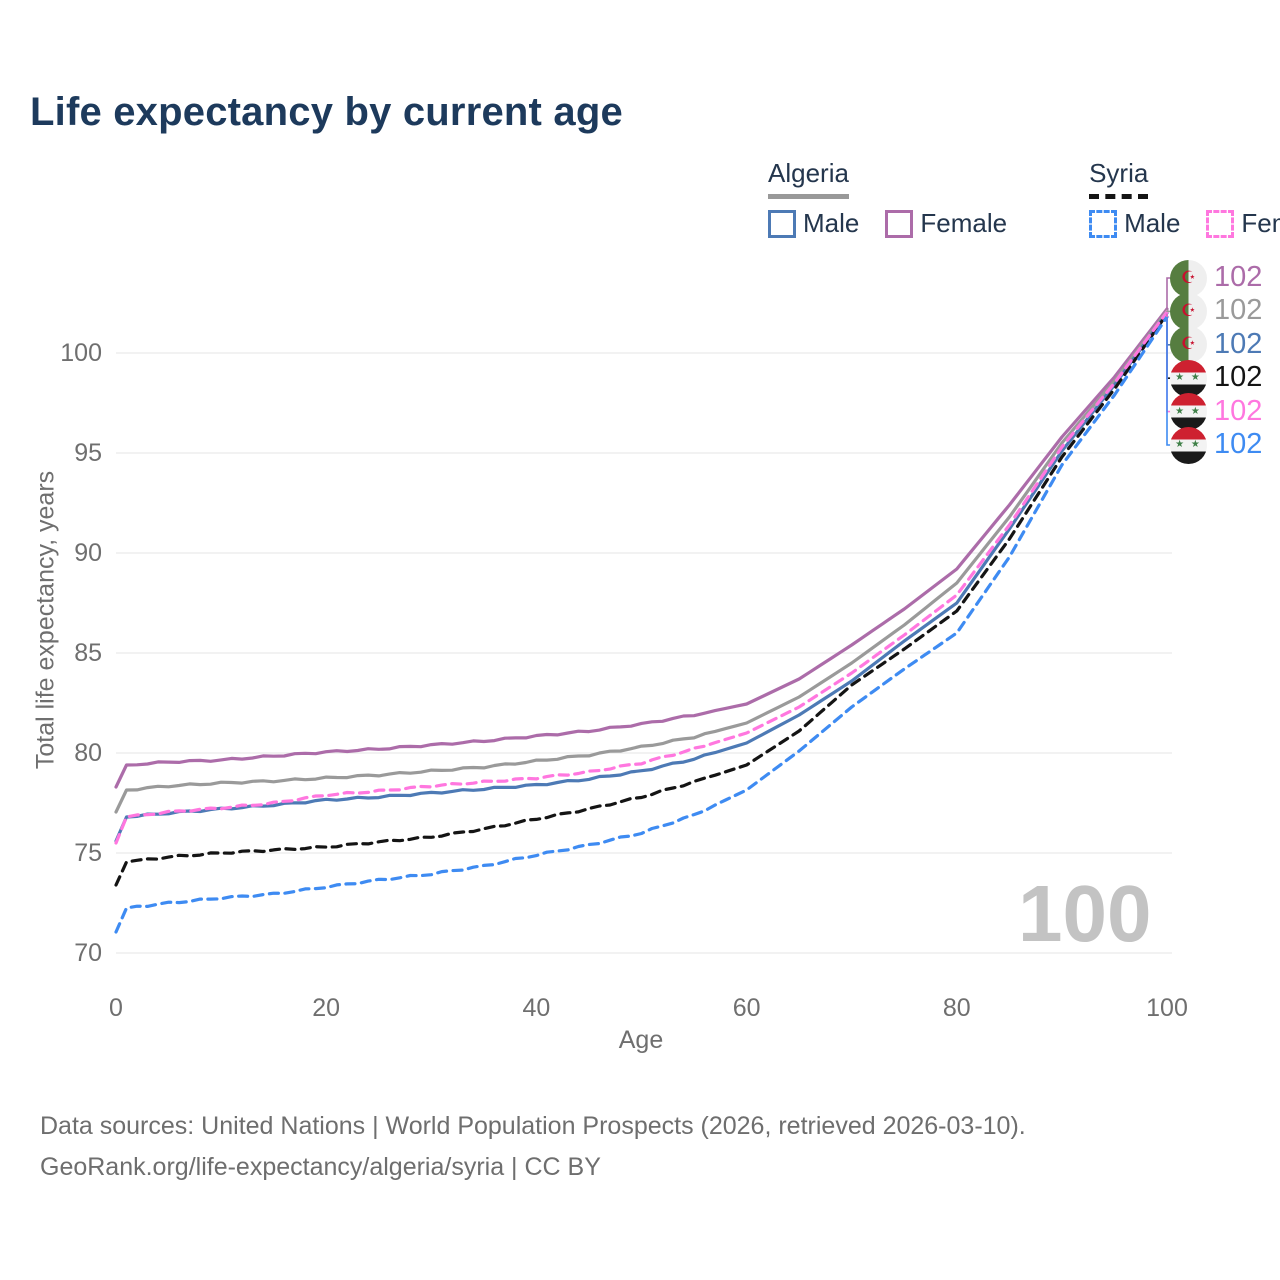 The height and width of the screenshot is (1280, 1280). What do you see at coordinates (536, 1008) in the screenshot?
I see `x-tick-label: 40` at bounding box center [536, 1008].